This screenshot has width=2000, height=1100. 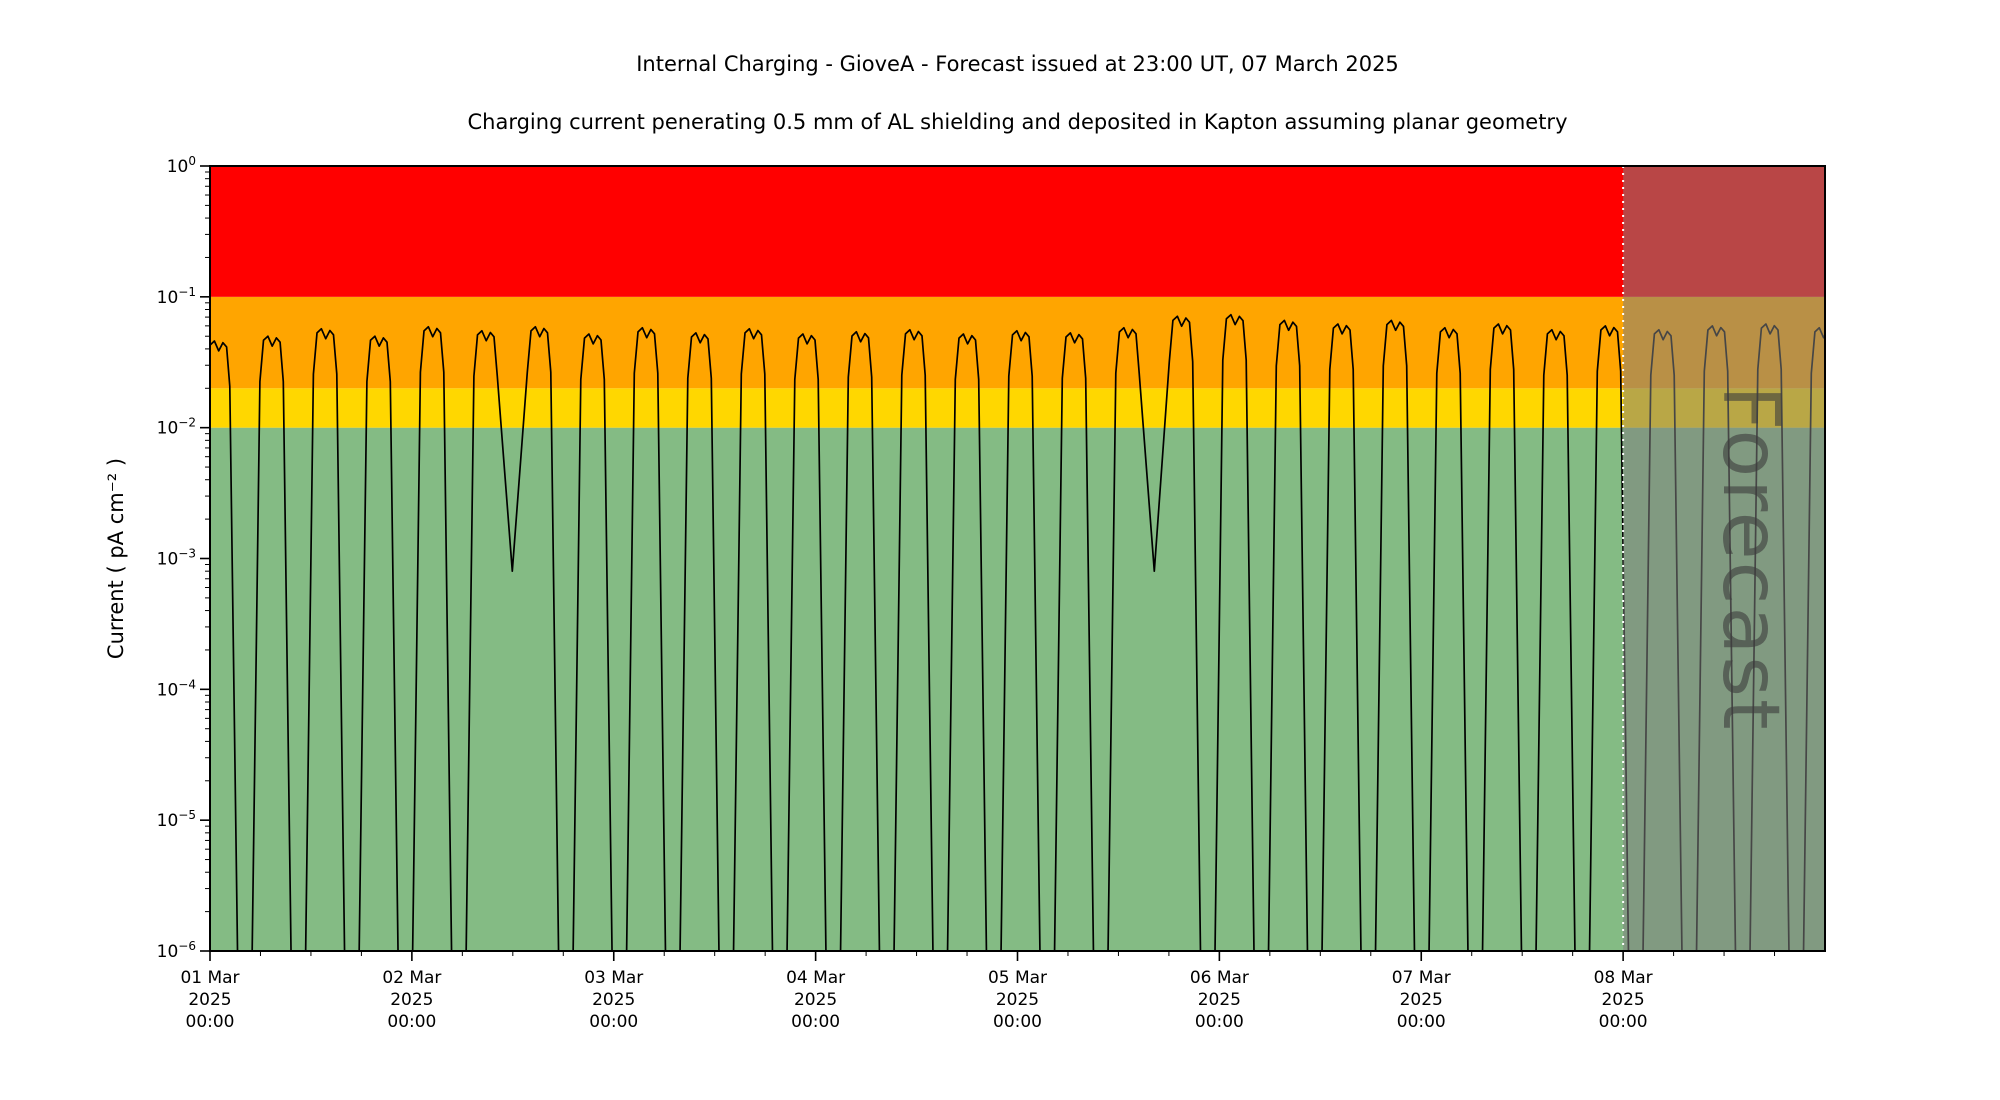 I want to click on y-tick-label: 10⁰, so click(x=181, y=165).